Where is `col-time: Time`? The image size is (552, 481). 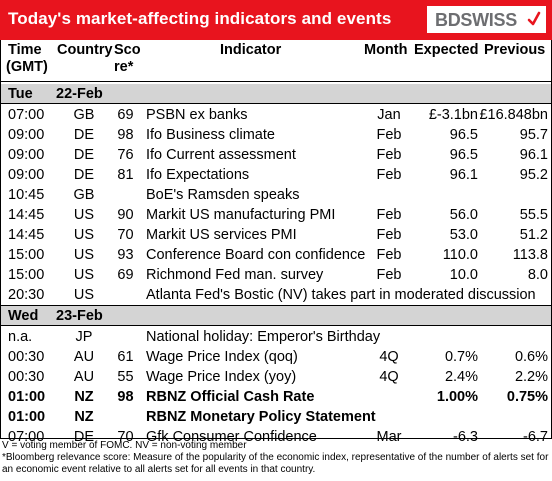
col-time: Time is located at coordinates (25, 50).